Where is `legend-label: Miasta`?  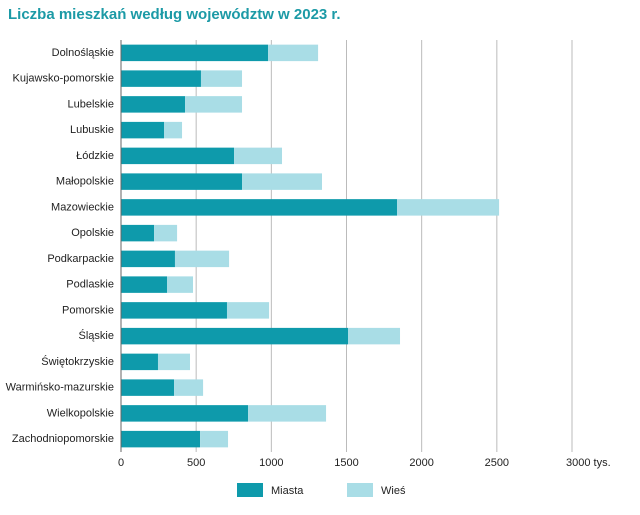 legend-label: Miasta is located at coordinates (287, 491).